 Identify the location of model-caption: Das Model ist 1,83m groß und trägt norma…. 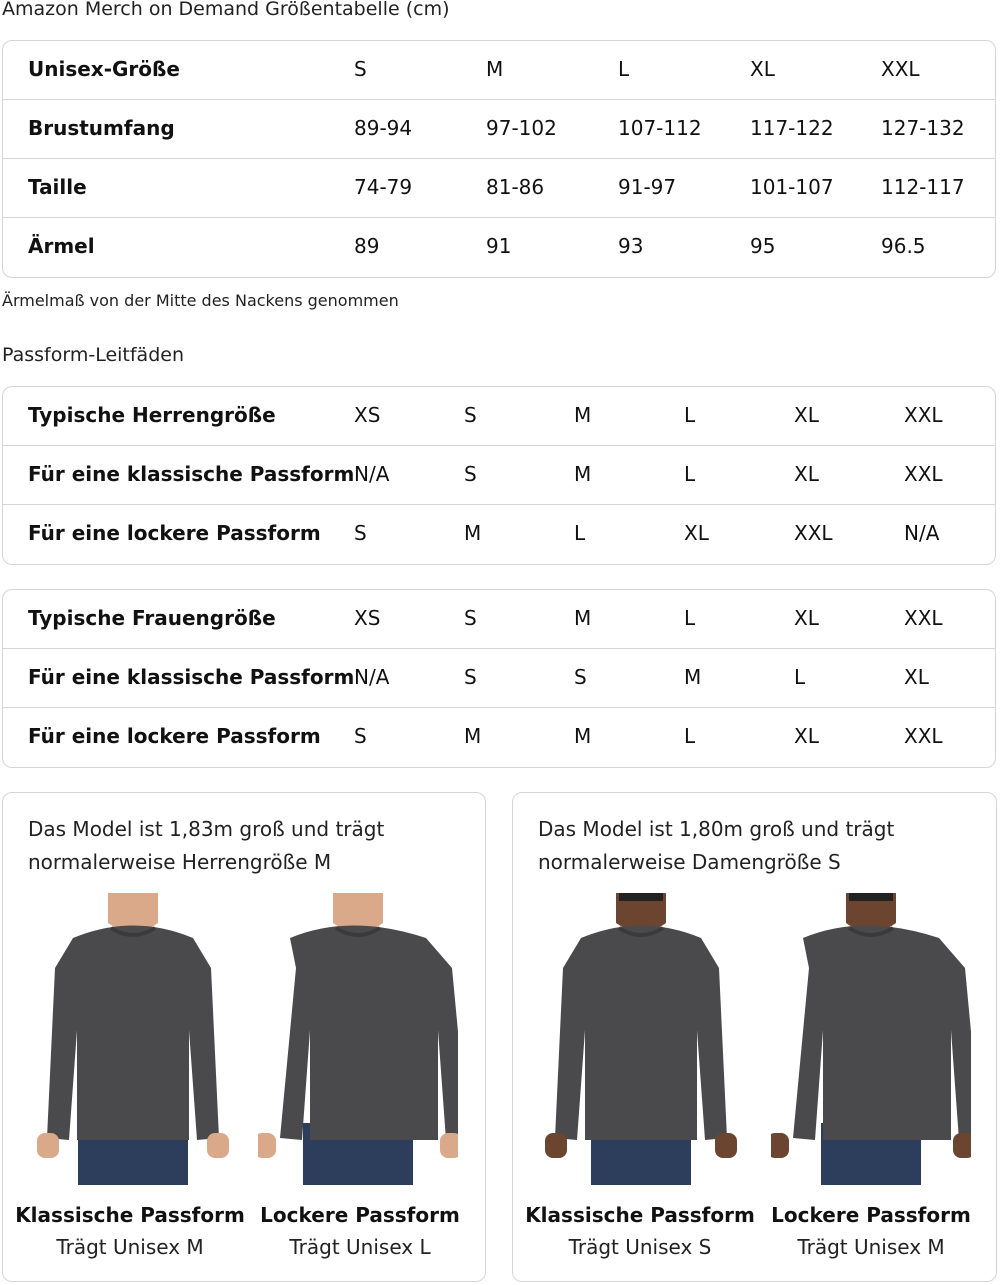
(206, 845).